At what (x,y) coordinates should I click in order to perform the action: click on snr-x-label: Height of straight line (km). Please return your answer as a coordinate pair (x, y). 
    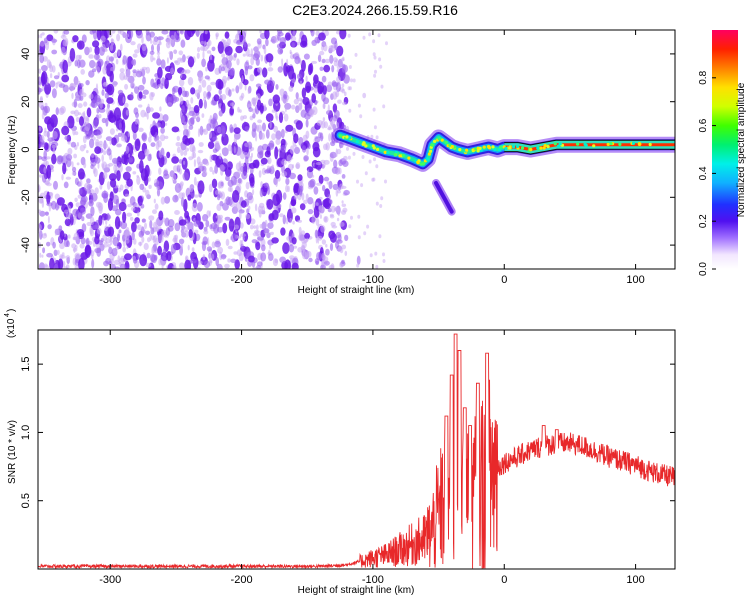
    Looking at the image, I should click on (356, 590).